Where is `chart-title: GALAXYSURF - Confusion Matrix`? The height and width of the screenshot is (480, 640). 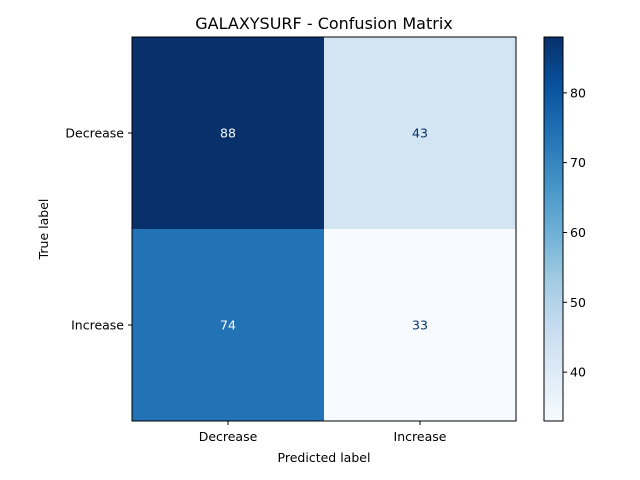
chart-title: GALAXYSURF - Confusion Matrix is located at coordinates (323, 23).